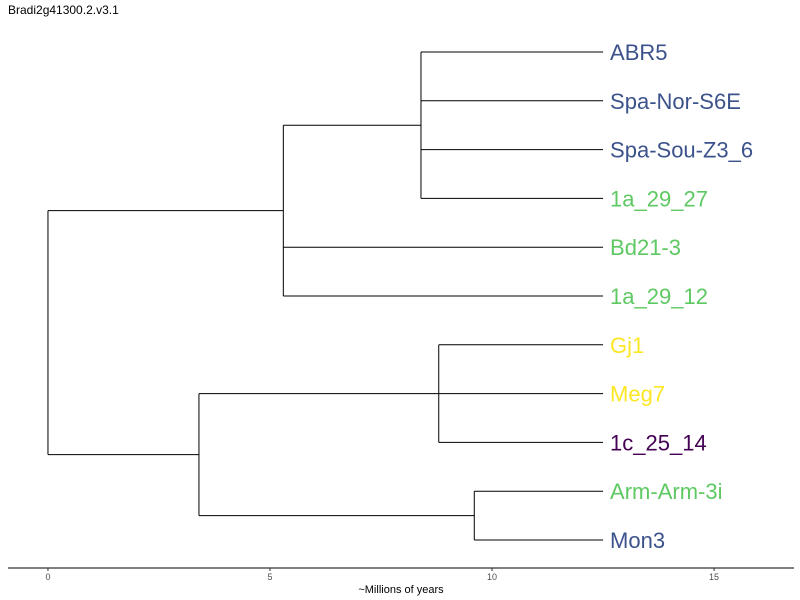 The height and width of the screenshot is (600, 800). I want to click on leaf-label: Arm-Arm-3i, so click(666, 491).